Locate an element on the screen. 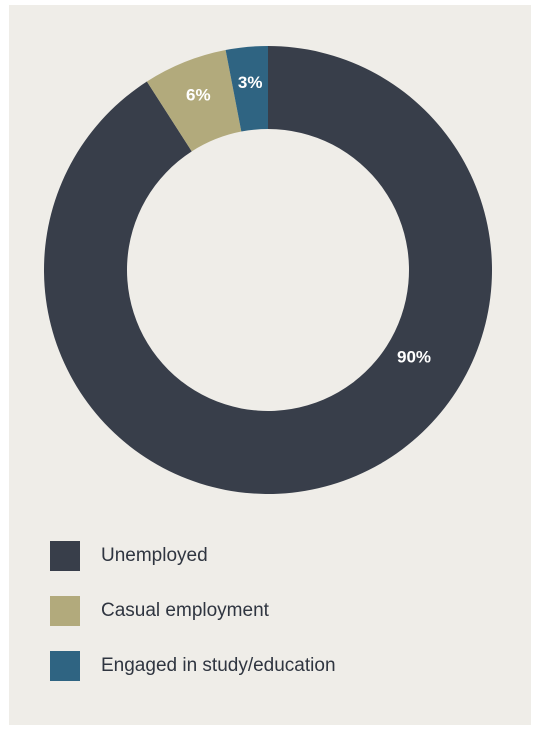  legend-item-casual-employment: Casual employment is located at coordinates (193, 611).